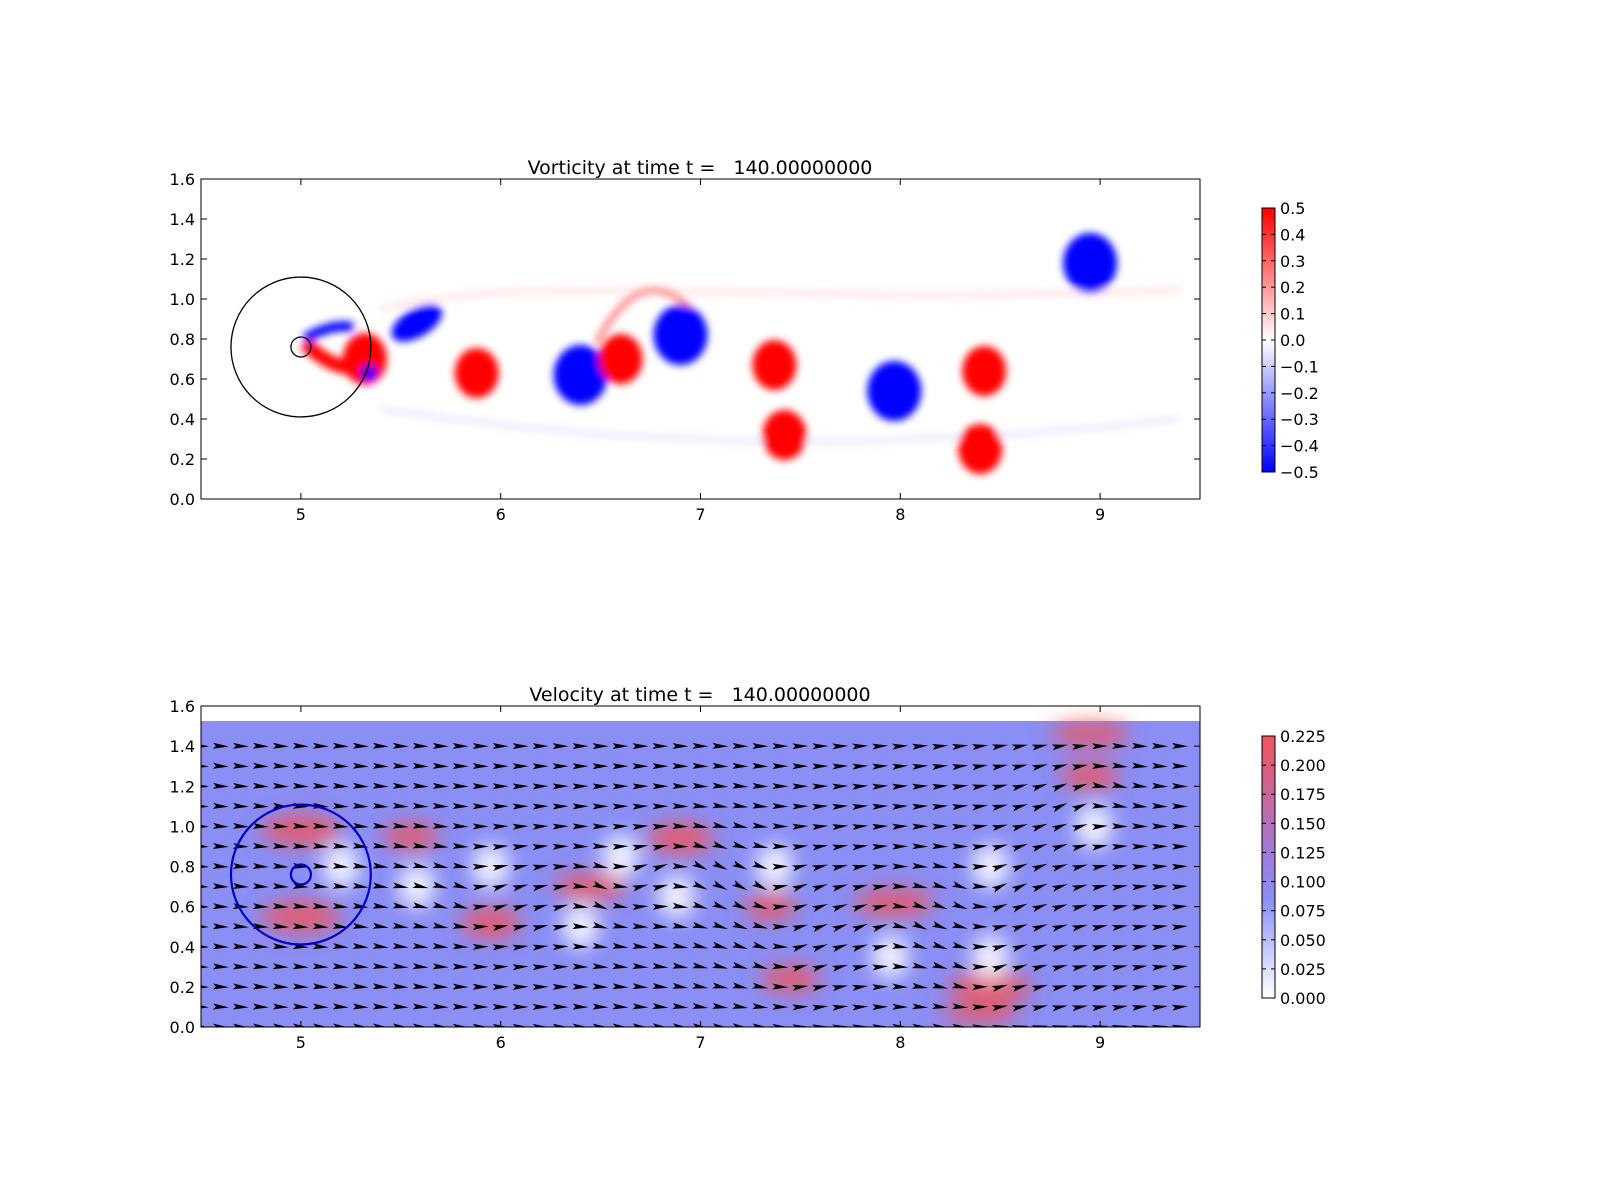 This screenshot has width=1600, height=1200. Describe the element at coordinates (1292, 234) in the screenshot. I see `vorticity-colorbar-label: 0.4` at that location.